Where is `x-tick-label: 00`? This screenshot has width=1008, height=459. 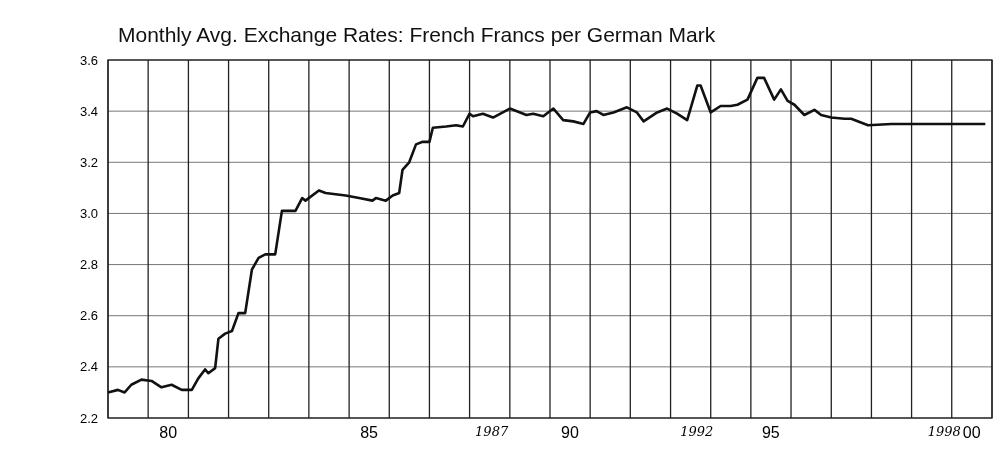 x-tick-label: 00 is located at coordinates (971, 432).